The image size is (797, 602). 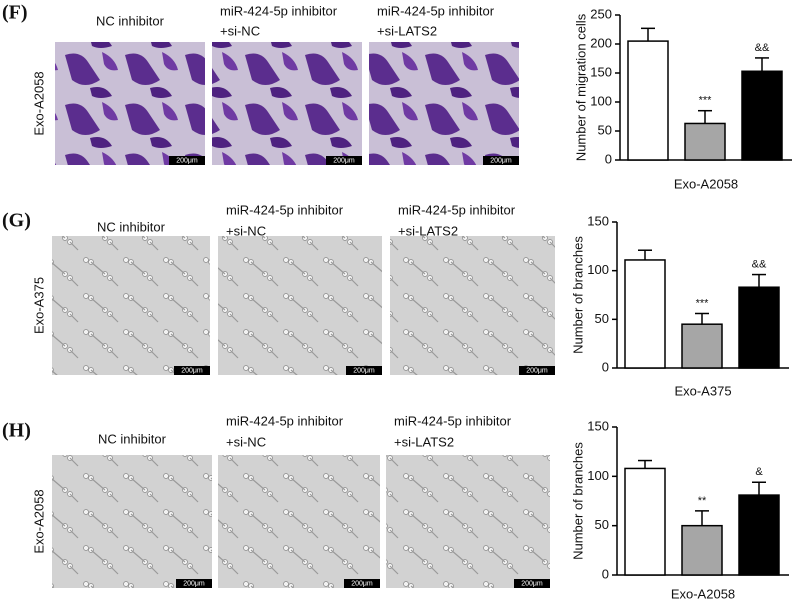 What do you see at coordinates (16, 221) in the screenshot?
I see `panel-label: (G)` at bounding box center [16, 221].